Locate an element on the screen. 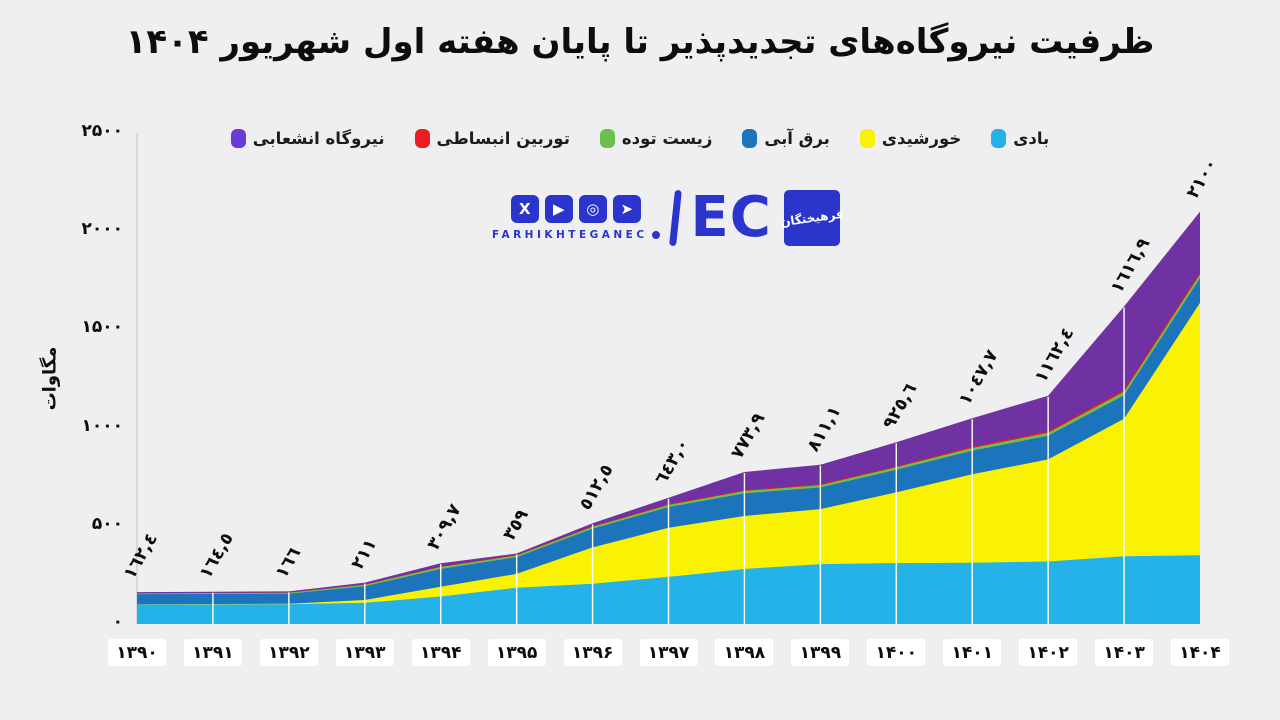  y-tick-1000: ۱۰۰۰ is located at coordinates (102, 425).